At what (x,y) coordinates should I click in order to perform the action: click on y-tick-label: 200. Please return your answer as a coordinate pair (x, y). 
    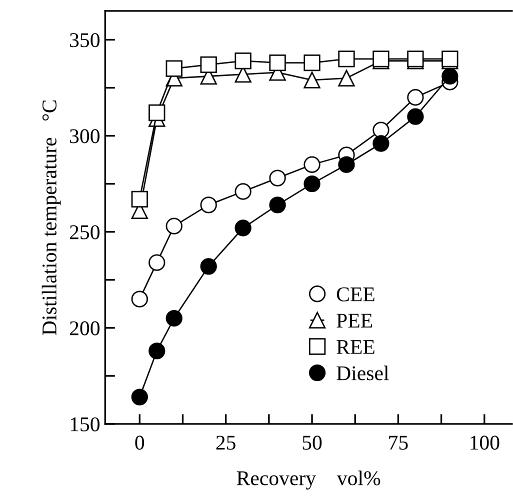
    Looking at the image, I should click on (85, 328).